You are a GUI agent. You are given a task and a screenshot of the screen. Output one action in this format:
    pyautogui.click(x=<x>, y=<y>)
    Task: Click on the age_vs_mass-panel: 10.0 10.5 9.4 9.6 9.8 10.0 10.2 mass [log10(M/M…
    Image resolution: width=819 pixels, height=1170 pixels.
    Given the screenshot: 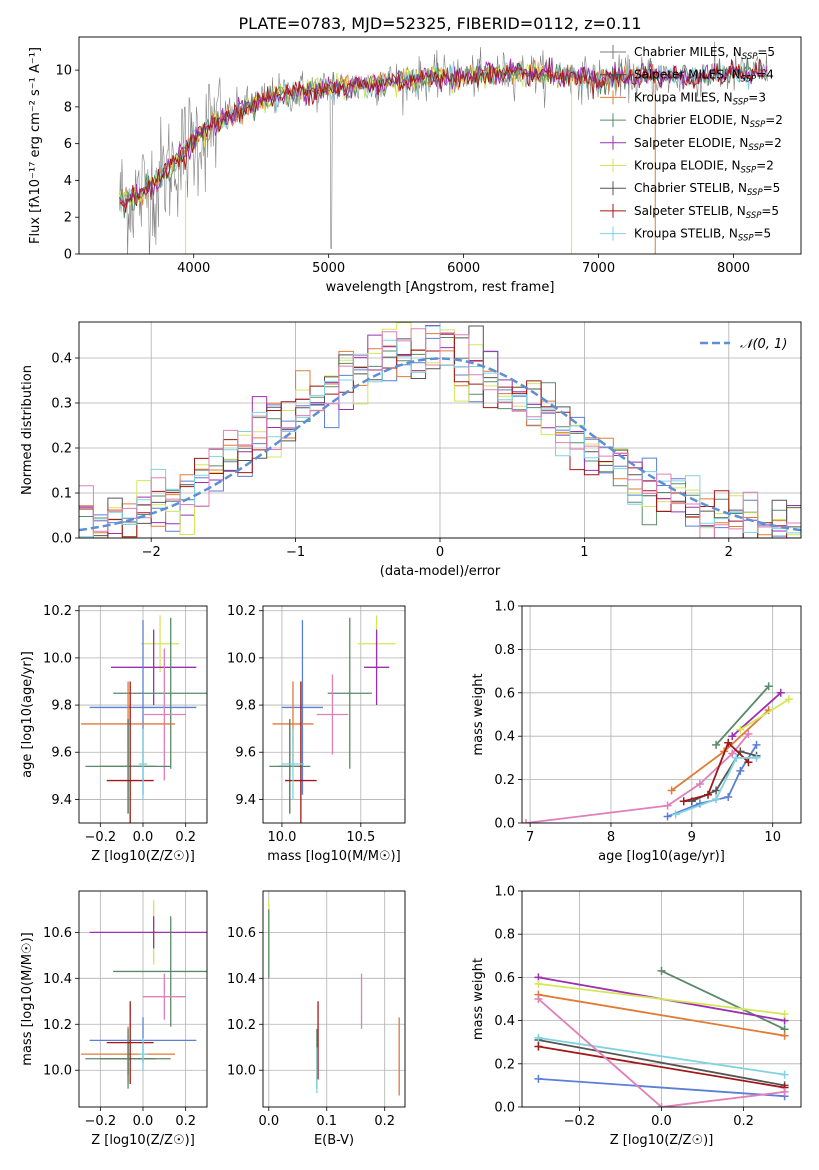 What is the action you would take?
    pyautogui.click(x=316, y=734)
    